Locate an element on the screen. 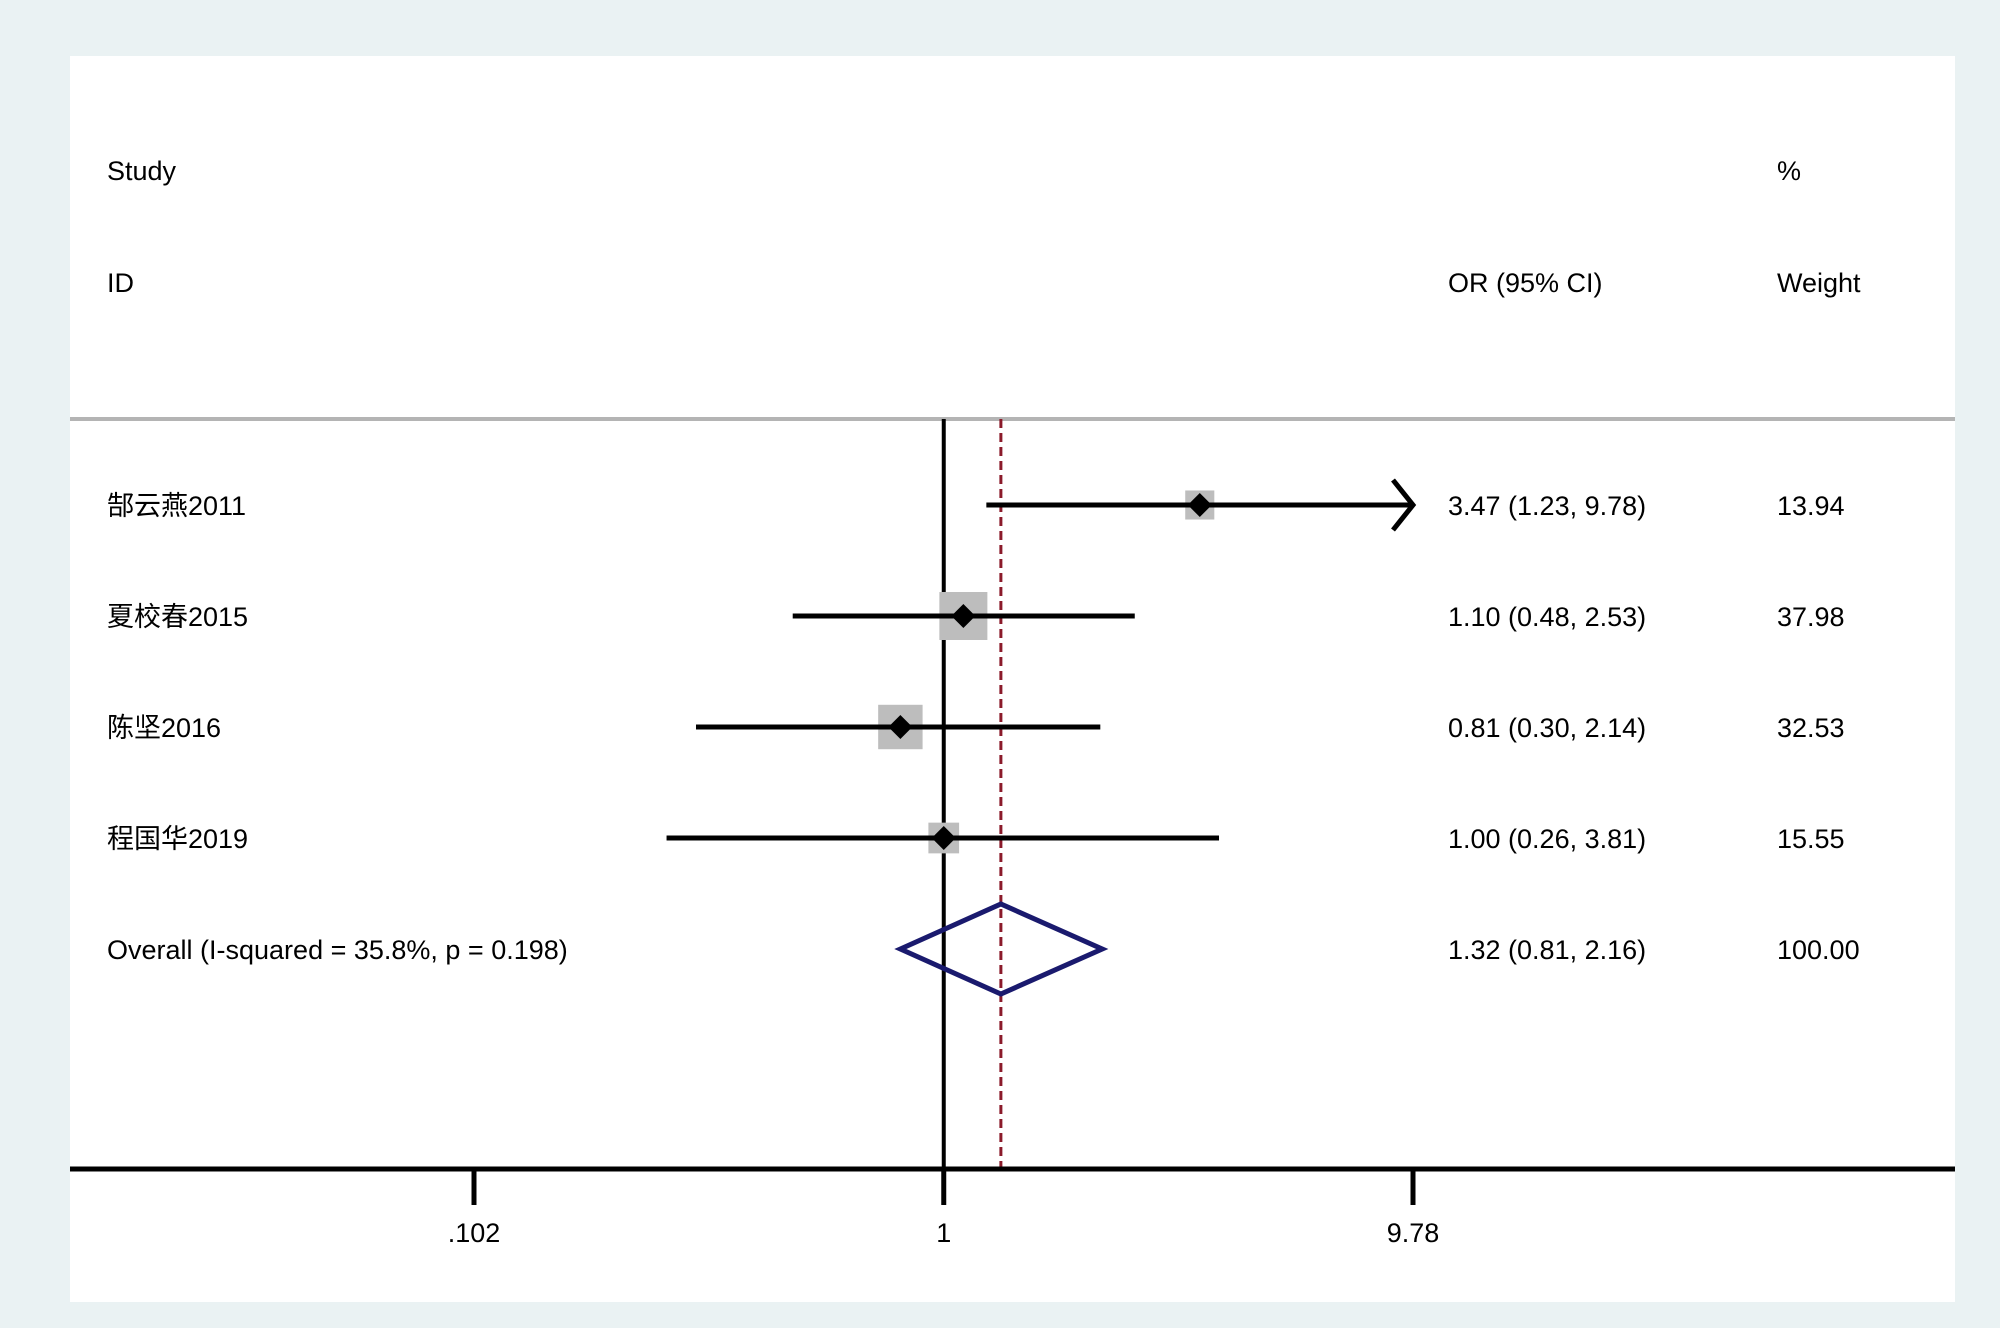 The height and width of the screenshot is (1328, 2000). header-id: ID is located at coordinates (120, 283).